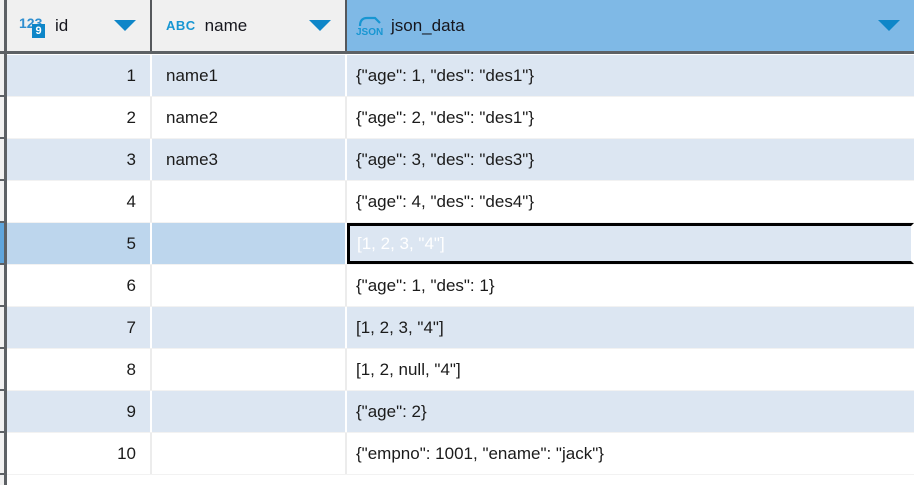 The height and width of the screenshot is (485, 914). Describe the element at coordinates (428, 25) in the screenshot. I see `column-header-json-data-label: json_data` at that location.